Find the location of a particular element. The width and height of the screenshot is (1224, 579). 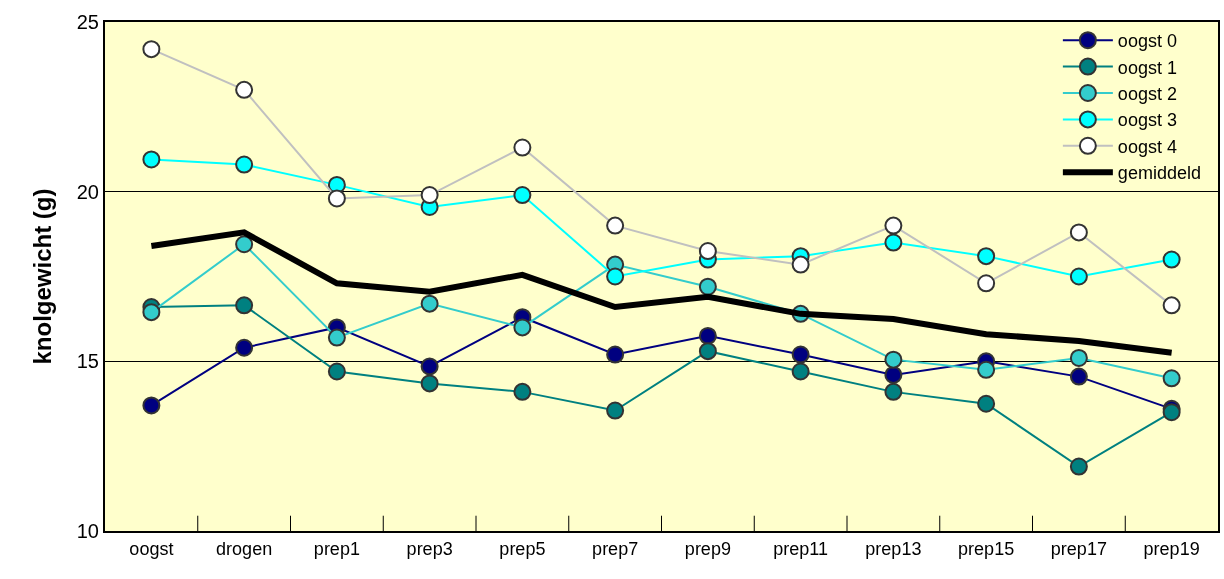

x-tick-label: prep13 is located at coordinates (893, 548).